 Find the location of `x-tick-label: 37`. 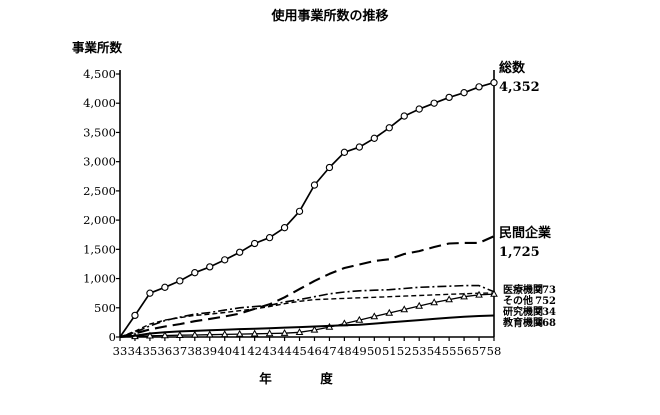

x-tick-label: 37 is located at coordinates (180, 351).